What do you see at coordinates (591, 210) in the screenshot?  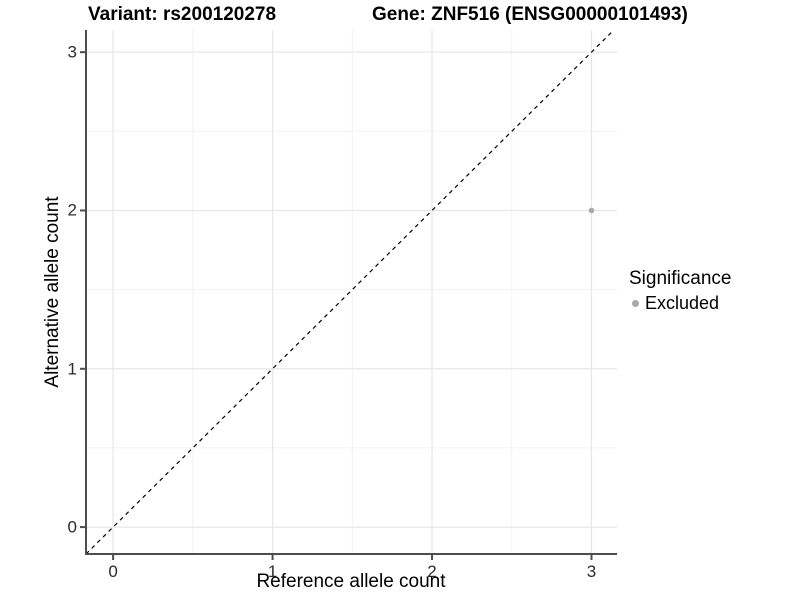 I see `data-point` at bounding box center [591, 210].